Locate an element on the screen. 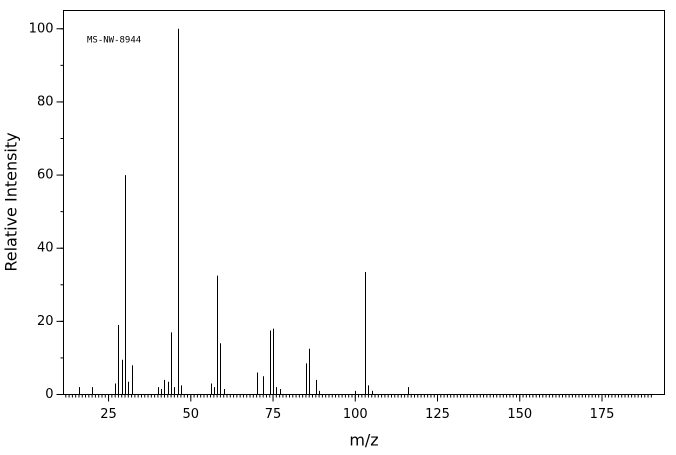 Image resolution: width=676 pixels, height=455 pixels. y-tick-label: 80 is located at coordinates (45, 101).